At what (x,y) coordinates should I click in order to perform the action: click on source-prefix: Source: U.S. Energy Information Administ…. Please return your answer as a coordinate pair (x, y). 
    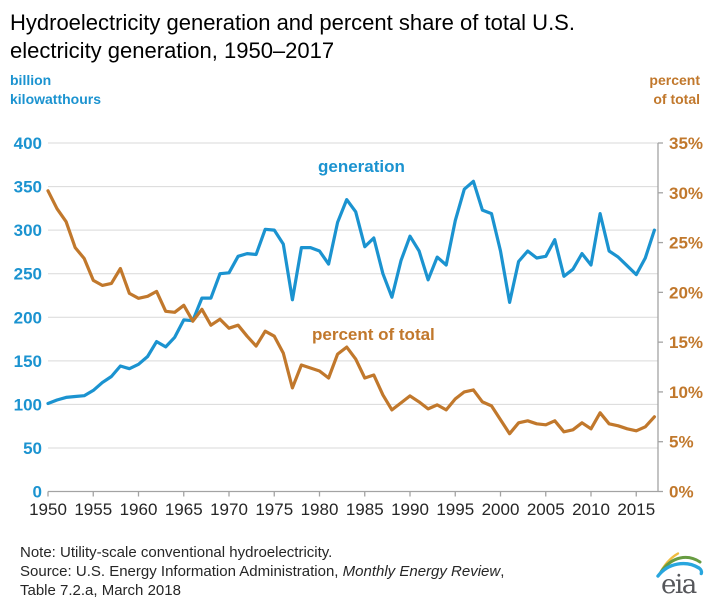
    Looking at the image, I should click on (181, 571).